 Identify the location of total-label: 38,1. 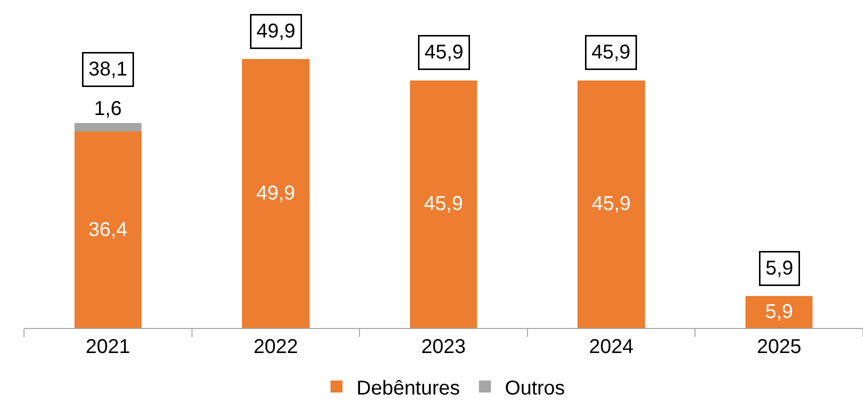
(108, 69).